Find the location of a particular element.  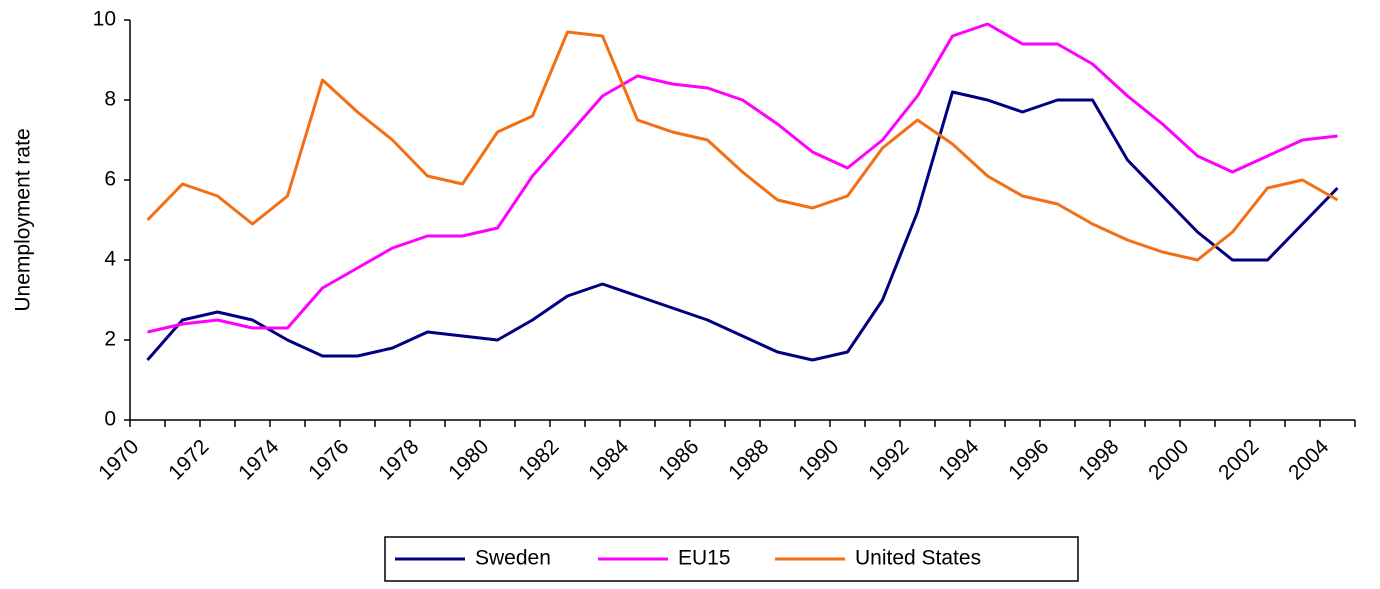

x-tick-label: 1980 is located at coordinates (468, 459).